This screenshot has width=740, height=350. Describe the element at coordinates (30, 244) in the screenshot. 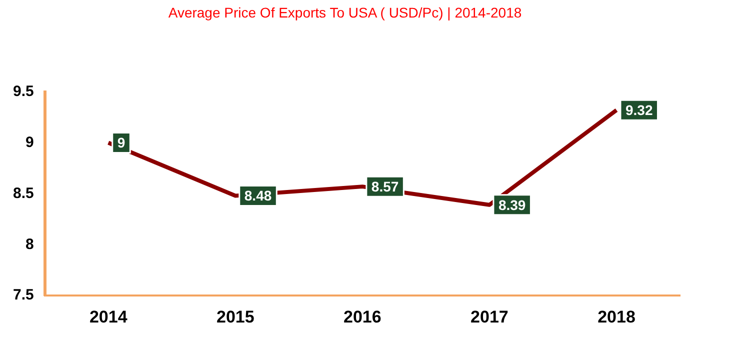

I see `y-tick-label: 8` at that location.